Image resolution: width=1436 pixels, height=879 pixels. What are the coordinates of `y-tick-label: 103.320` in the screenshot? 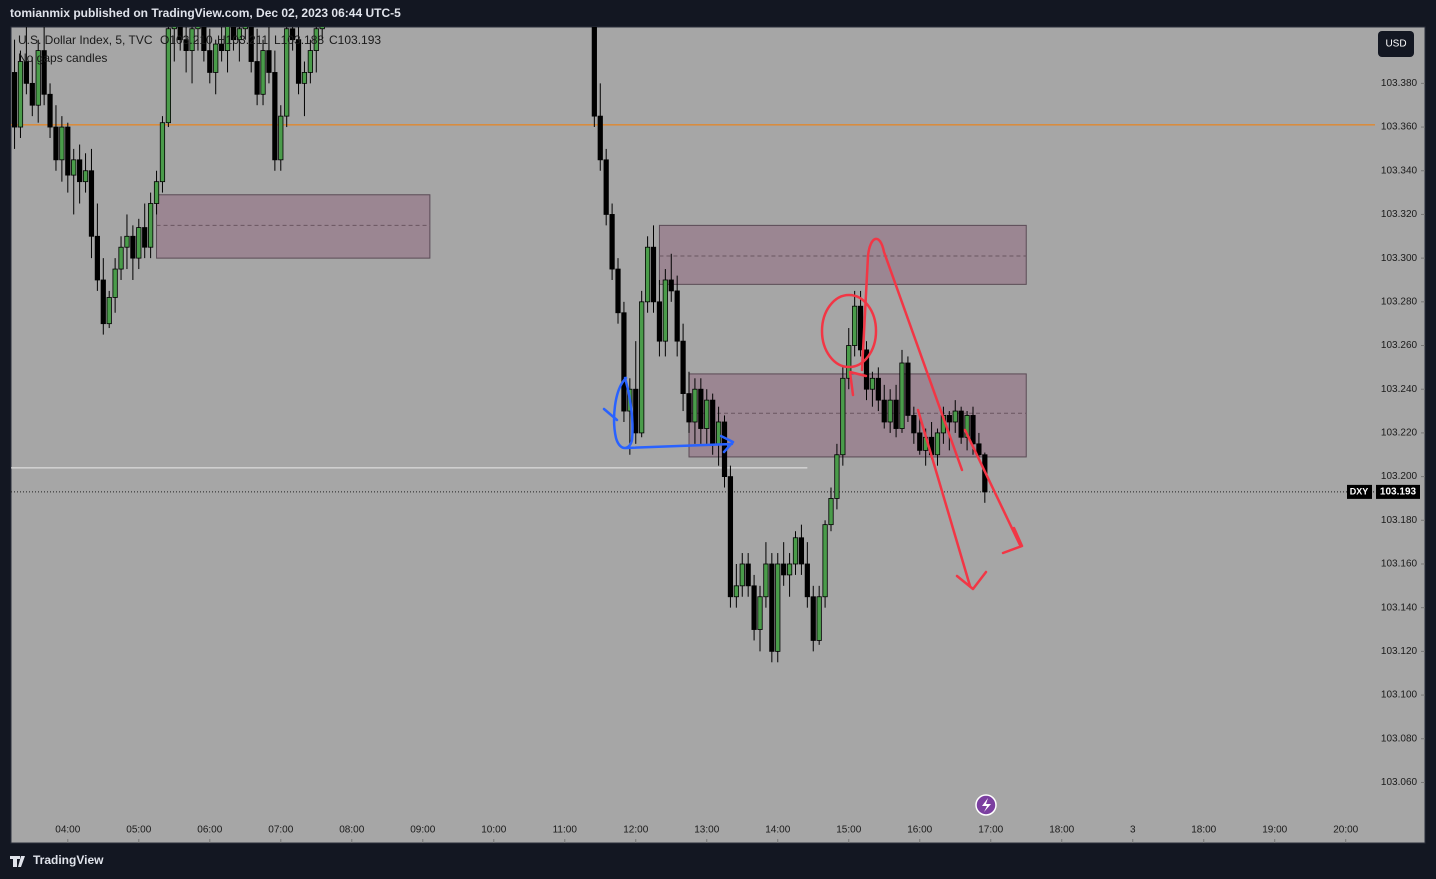 It's located at (1399, 214).